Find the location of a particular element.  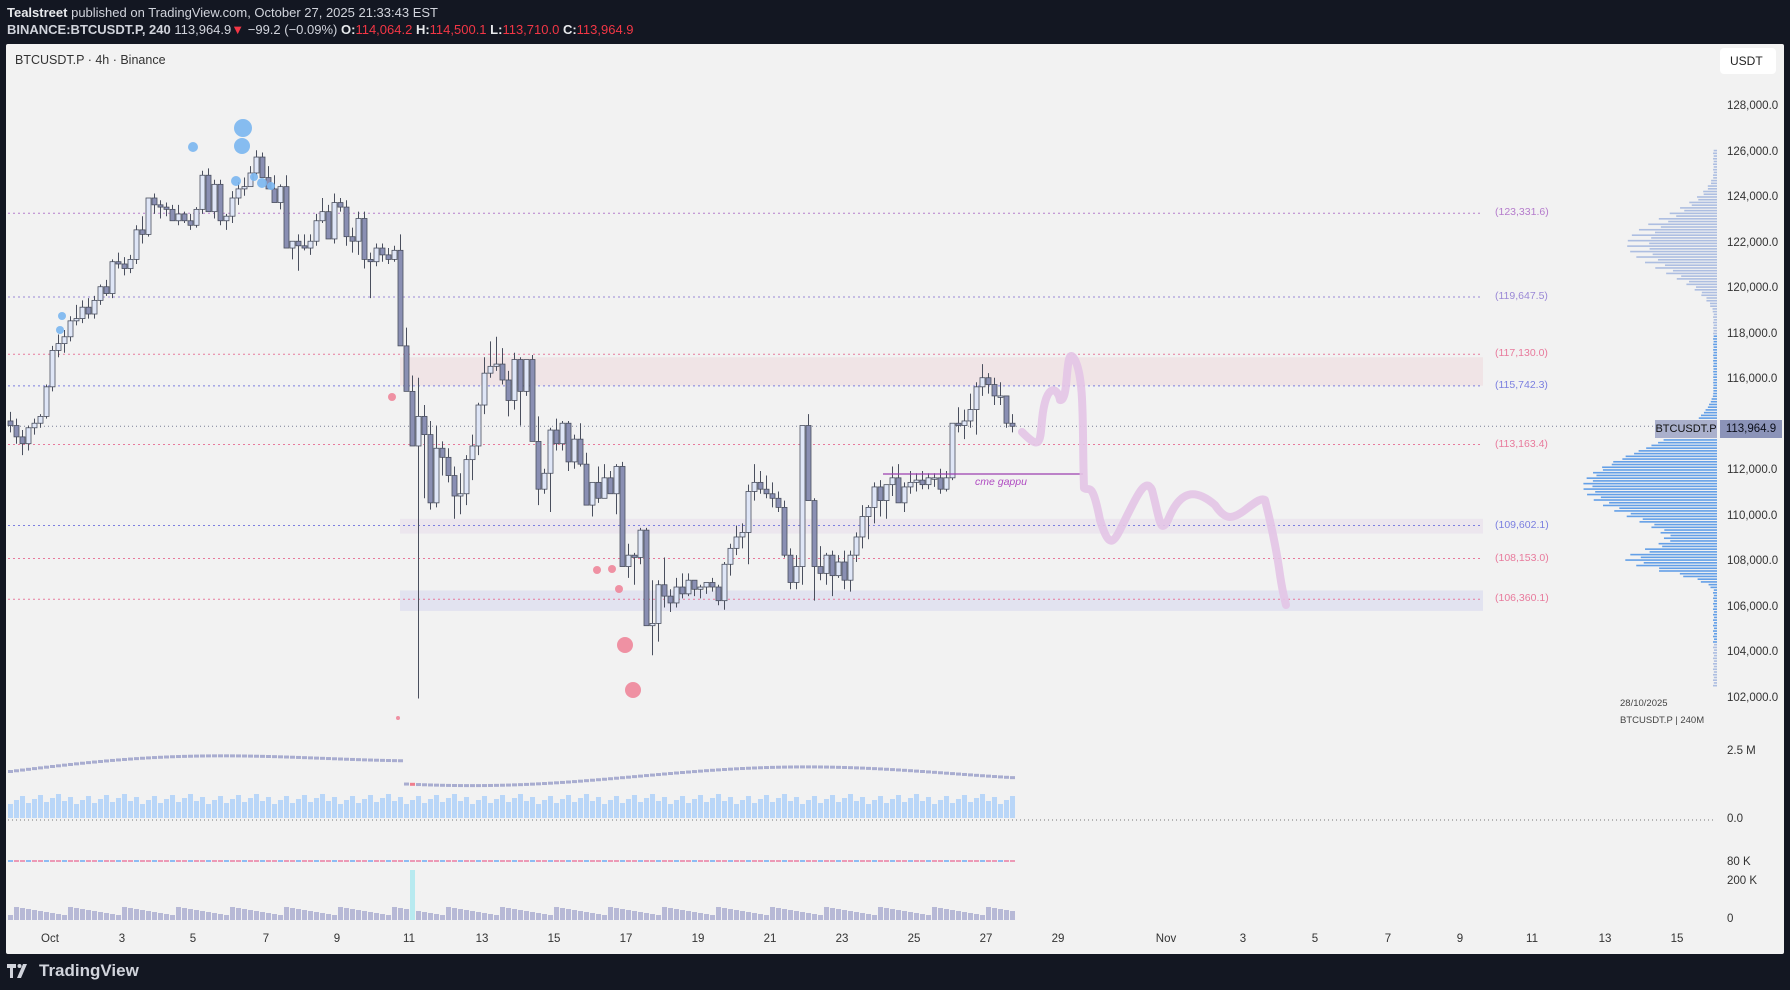

time-tick: 19 is located at coordinates (698, 939).